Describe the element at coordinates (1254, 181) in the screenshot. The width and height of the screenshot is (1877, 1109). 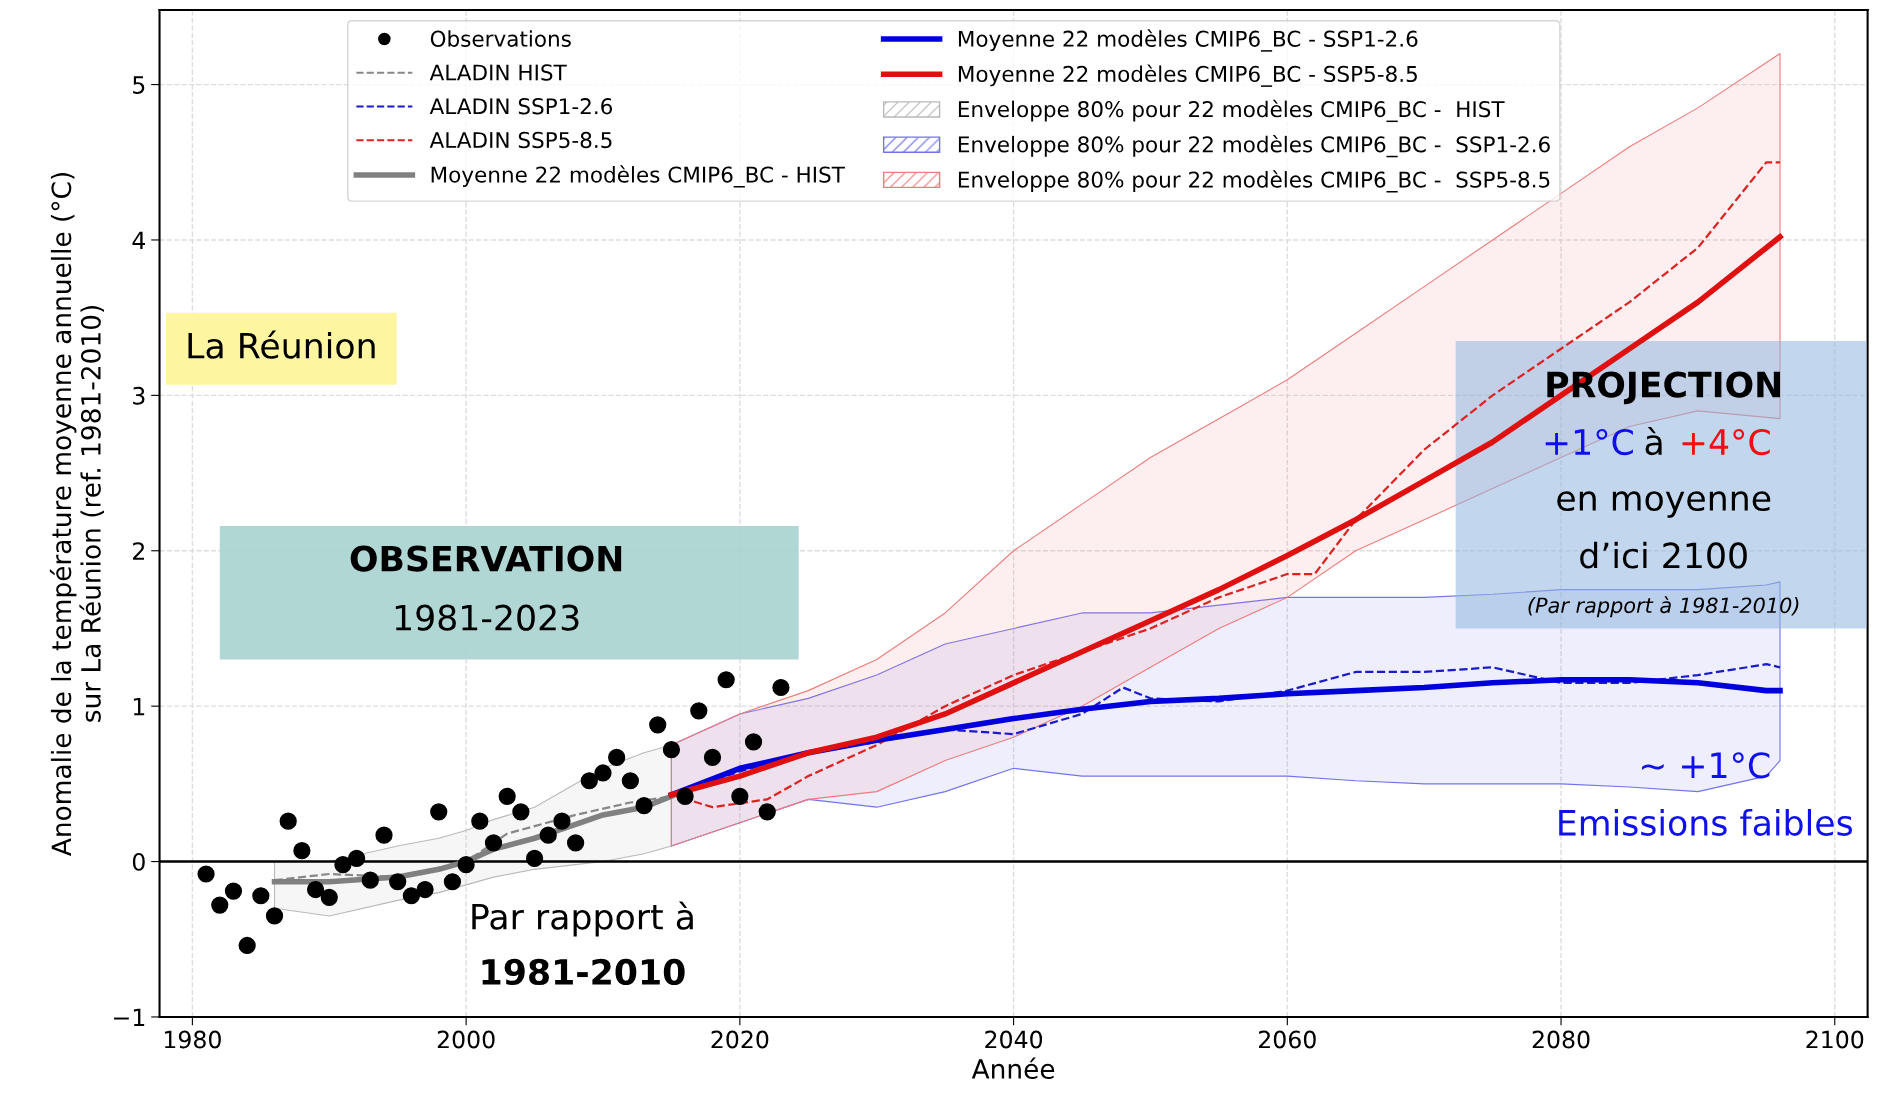
I see `annotation: Enveloppe 80% pour 22 modèles CMIP6_BC - SSP5-8.5` at that location.